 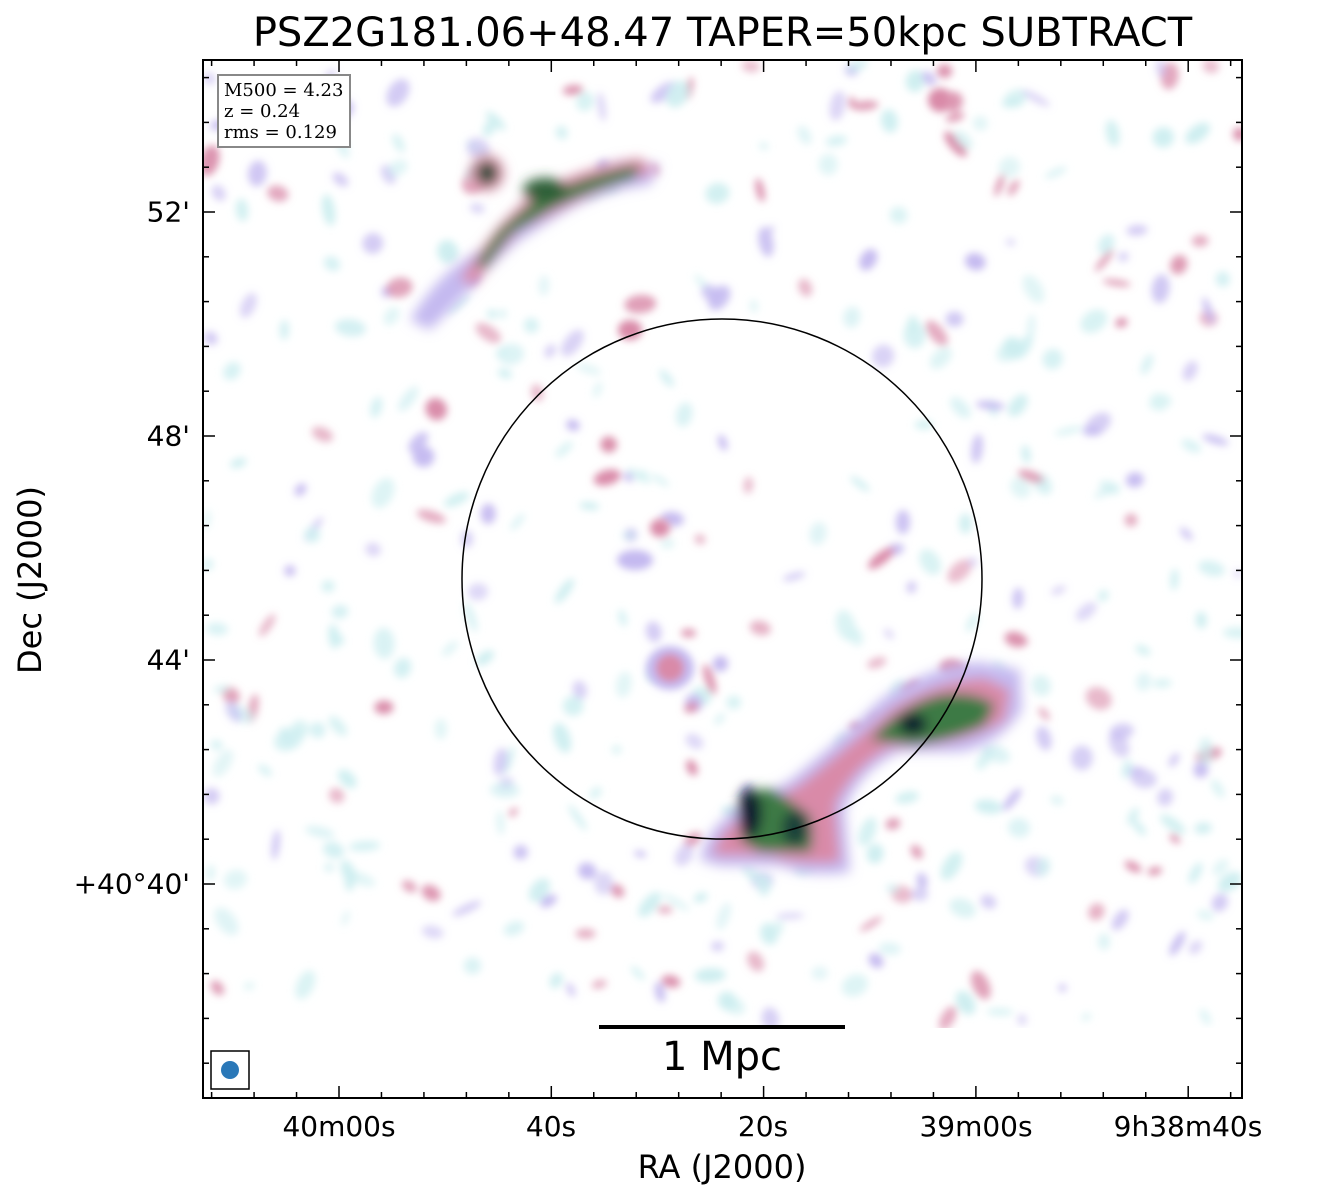 I want to click on rms-label: rms = 0.129, so click(x=280, y=132).